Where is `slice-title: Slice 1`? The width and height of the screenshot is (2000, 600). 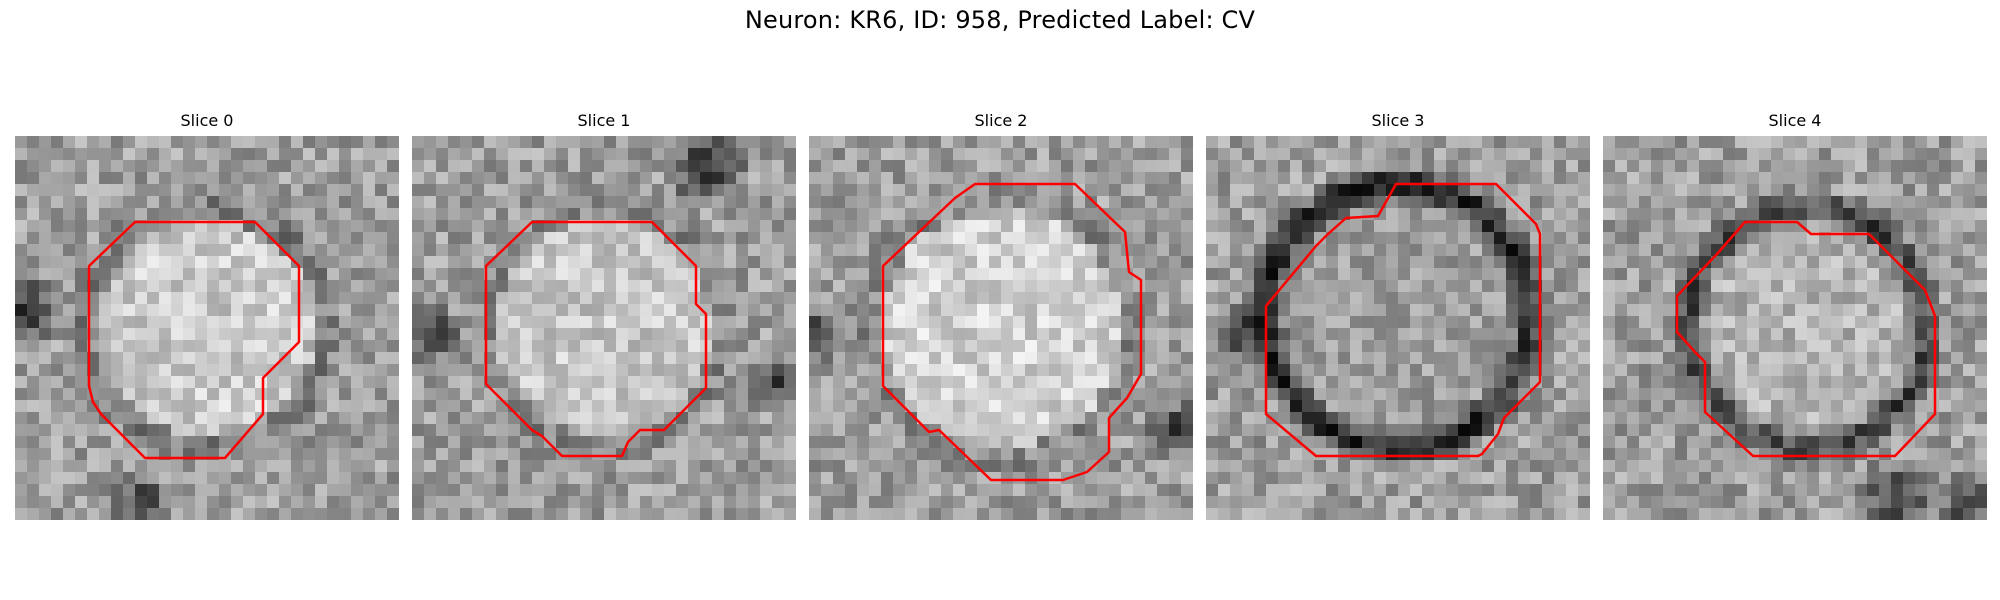 slice-title: Slice 1 is located at coordinates (604, 120).